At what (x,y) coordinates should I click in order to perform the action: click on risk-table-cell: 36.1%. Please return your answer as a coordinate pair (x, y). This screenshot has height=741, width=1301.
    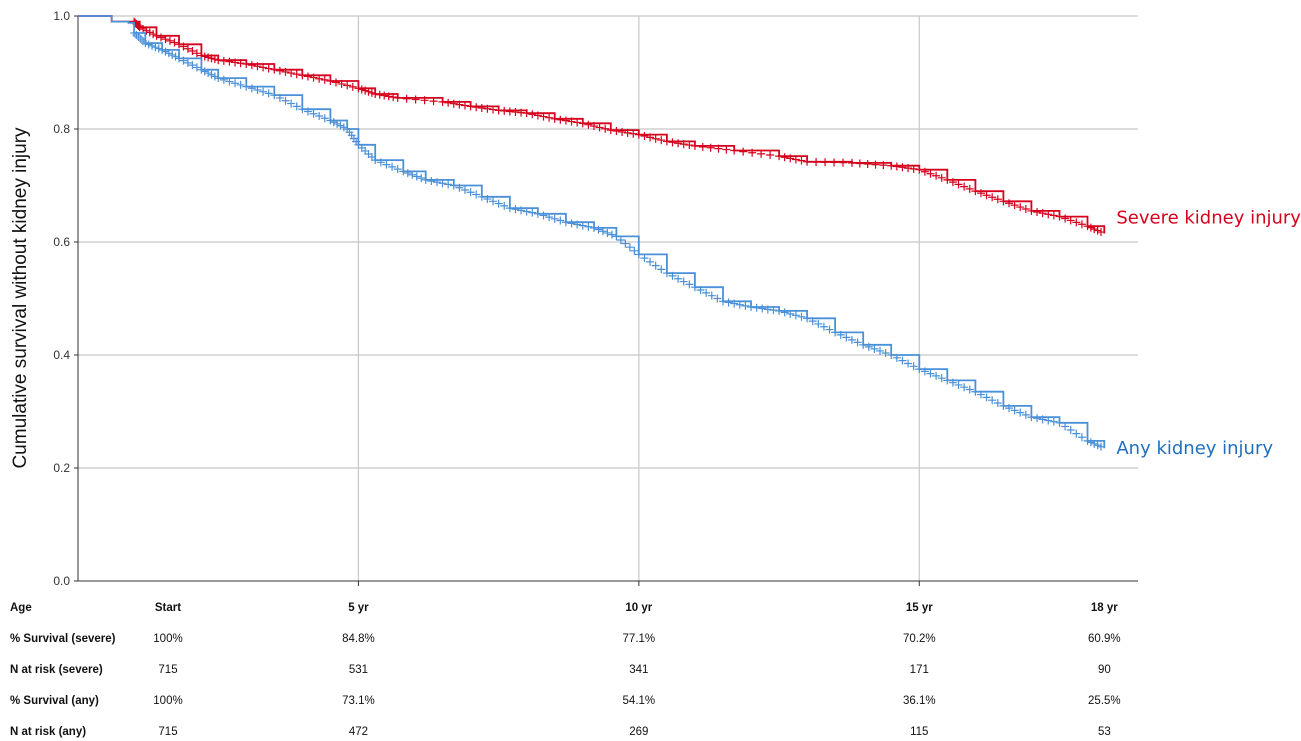
    Looking at the image, I should click on (919, 701).